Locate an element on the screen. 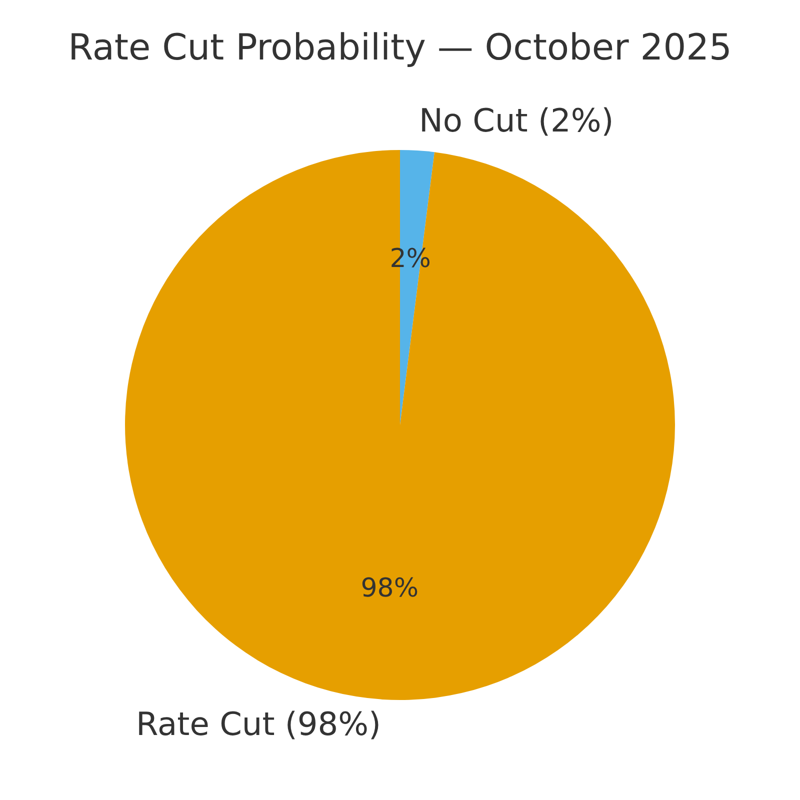  slice-label: No Cut (2%) is located at coordinates (516, 120).